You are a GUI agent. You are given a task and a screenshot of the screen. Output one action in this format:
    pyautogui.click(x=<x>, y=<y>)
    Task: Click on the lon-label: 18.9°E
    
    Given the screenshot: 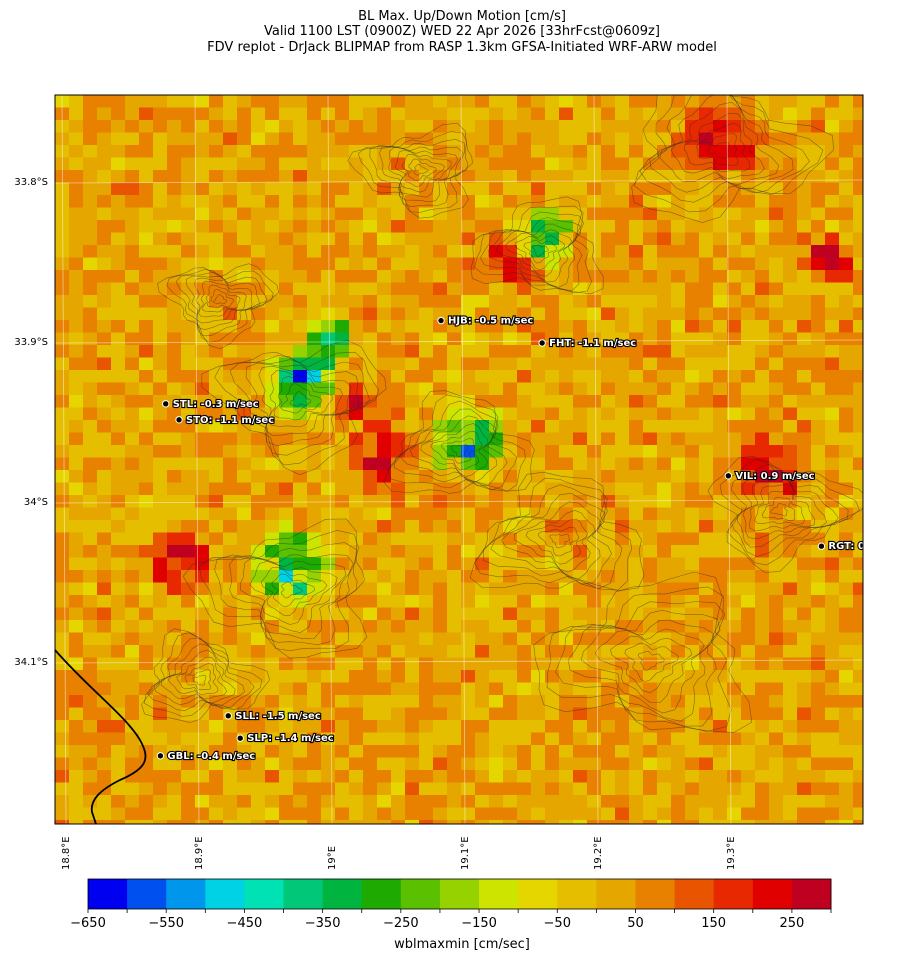 What is the action you would take?
    pyautogui.click(x=199, y=853)
    